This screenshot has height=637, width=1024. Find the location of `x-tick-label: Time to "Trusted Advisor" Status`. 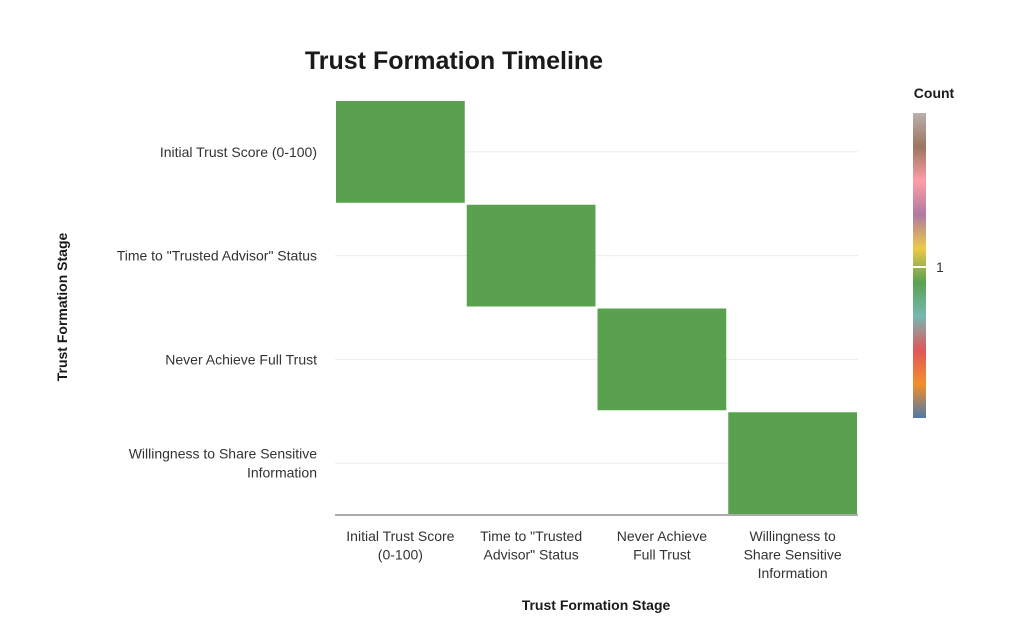

x-tick-label: Time to "Trusted Advisor" Status is located at coordinates (531, 545).